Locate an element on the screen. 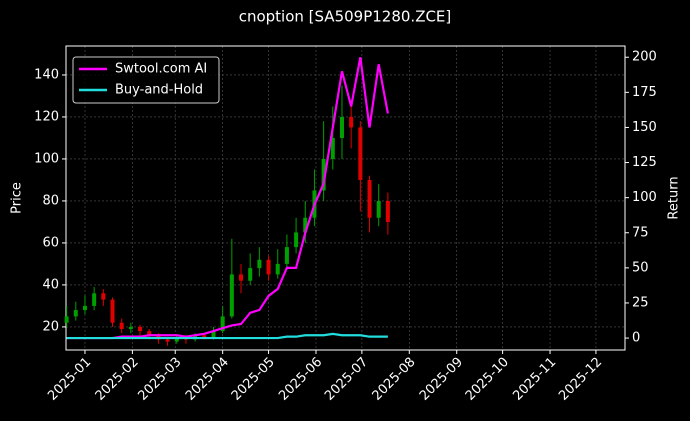 This screenshot has height=421, width=690. y-tick-label: 80 is located at coordinates (50, 200).